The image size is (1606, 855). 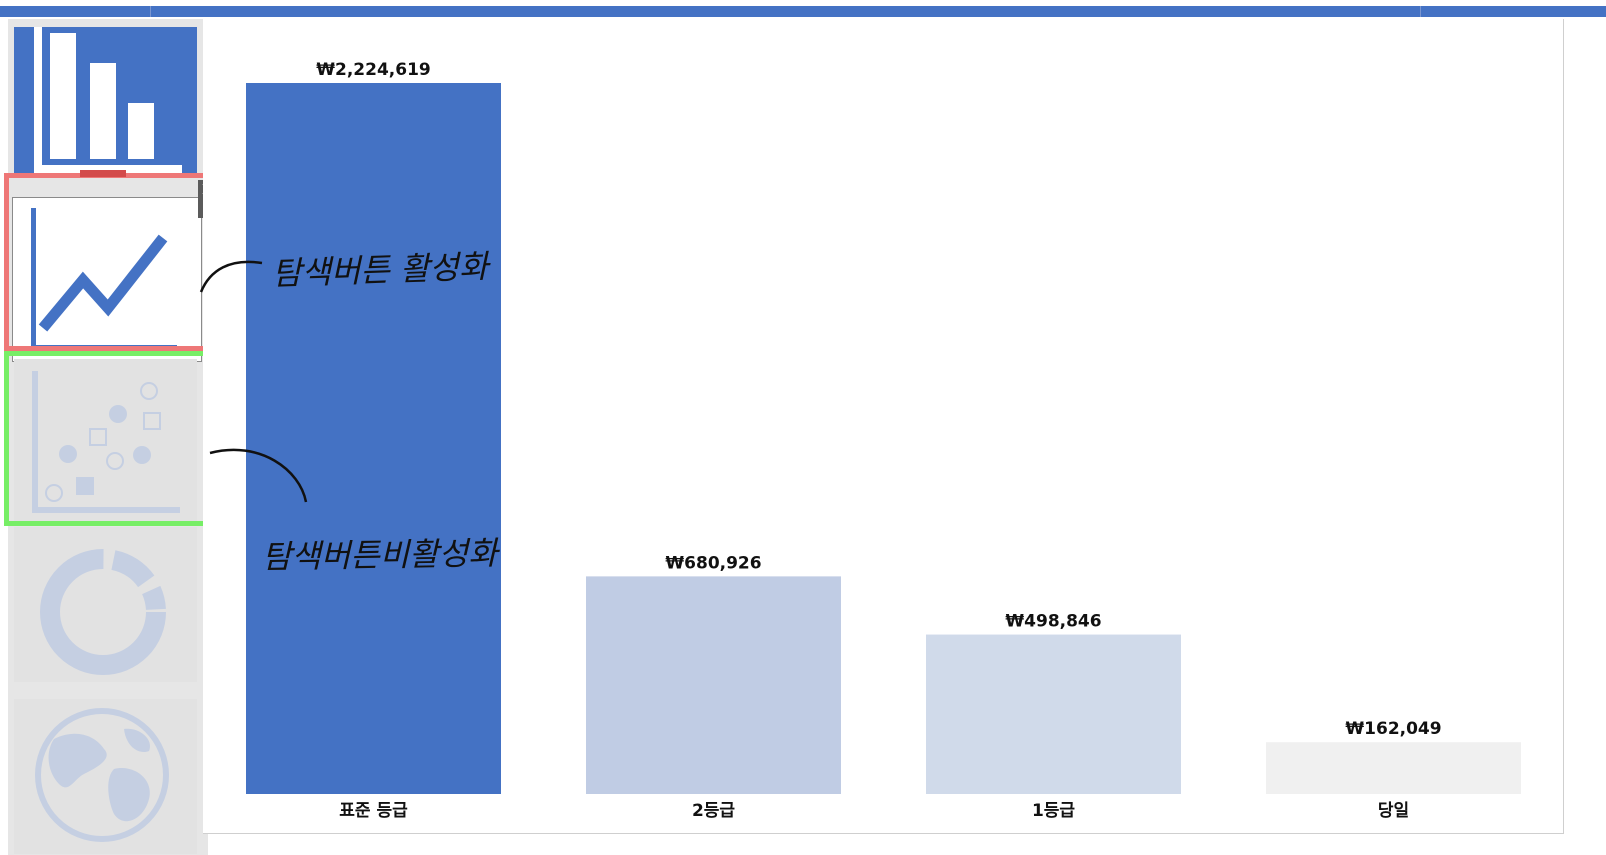 I want to click on globe-icon, so click(x=102, y=775).